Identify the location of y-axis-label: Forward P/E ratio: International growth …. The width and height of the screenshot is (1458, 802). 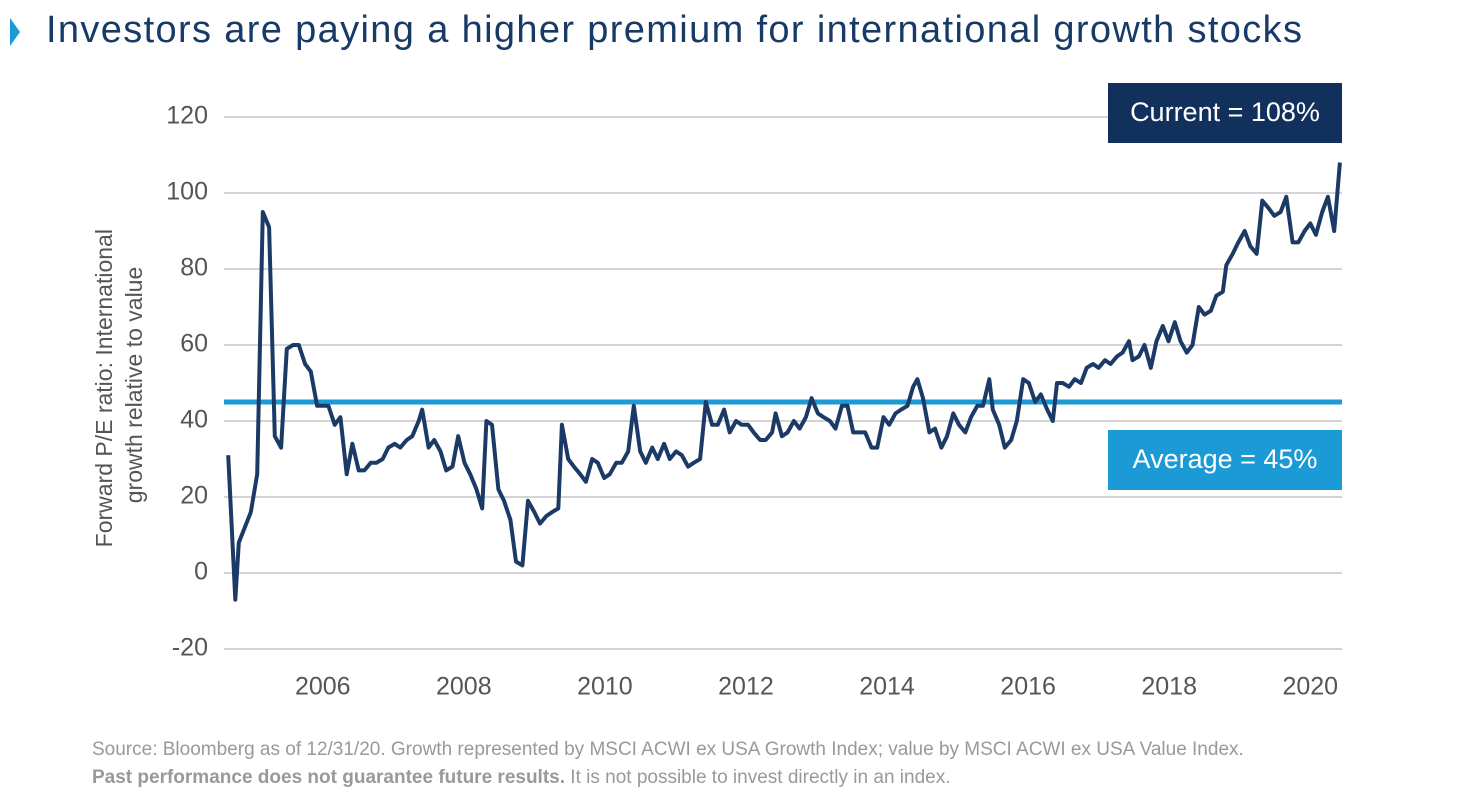
(119, 385).